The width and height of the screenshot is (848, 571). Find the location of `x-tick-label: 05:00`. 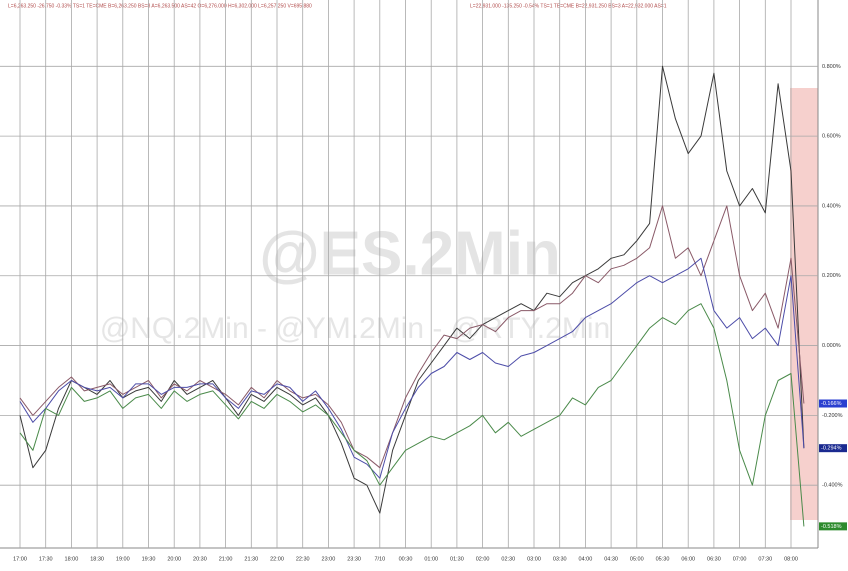

x-tick-label: 05:00 is located at coordinates (637, 559).